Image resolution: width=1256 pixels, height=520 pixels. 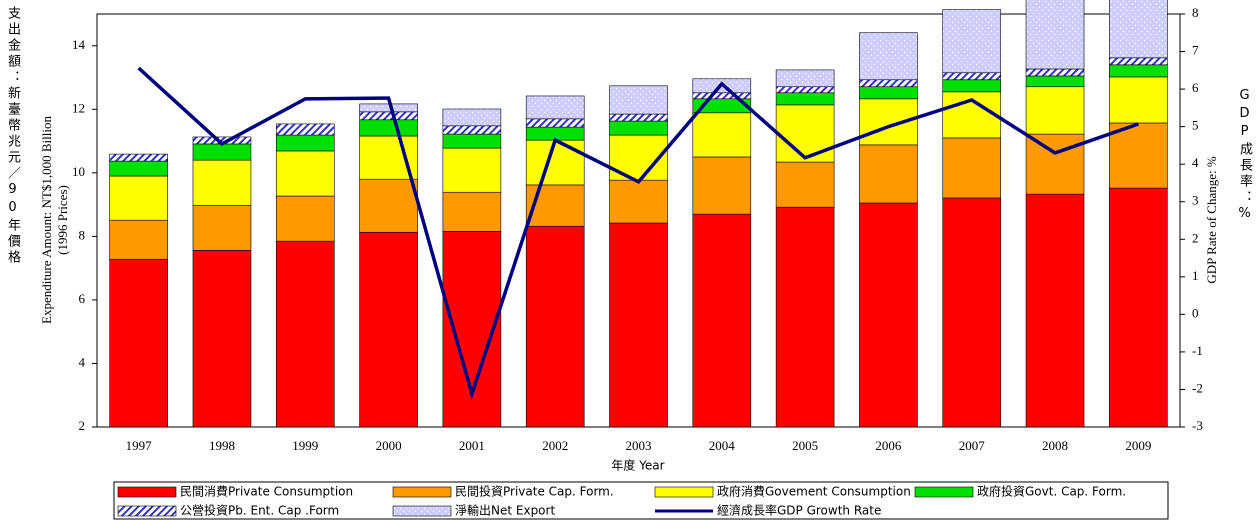 I want to click on y-tick-label: 12, so click(x=78, y=107).